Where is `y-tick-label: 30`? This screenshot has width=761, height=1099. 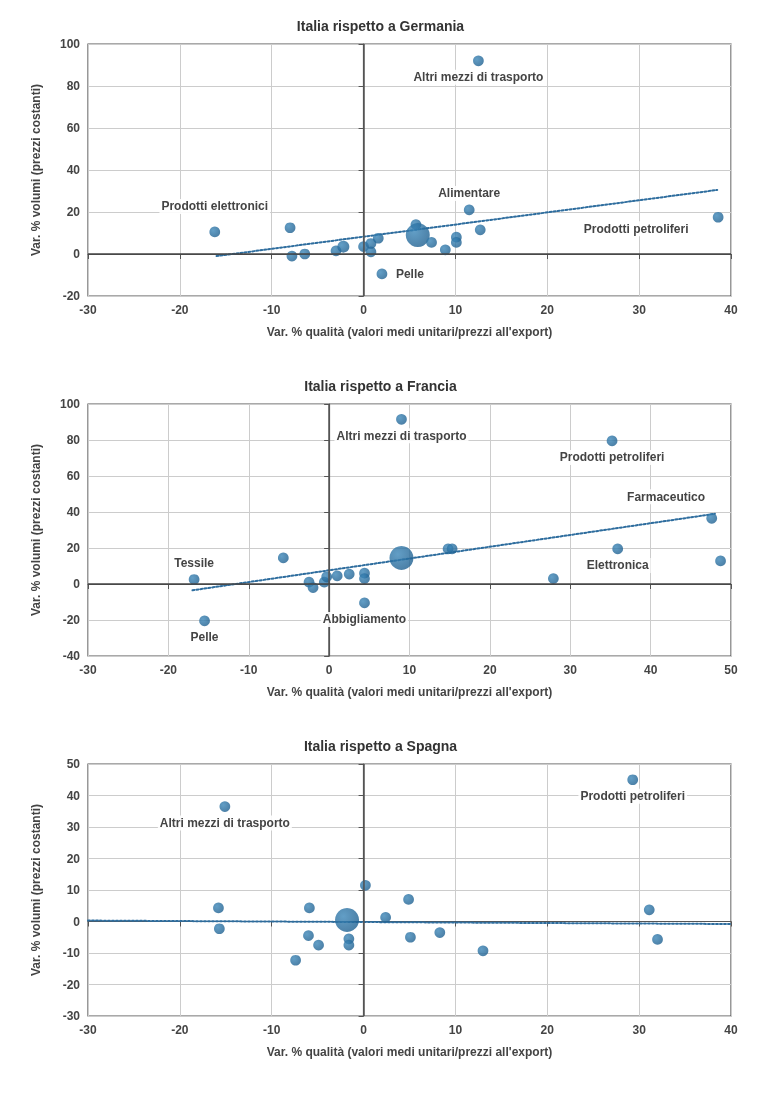 y-tick-label: 30 is located at coordinates (73, 827).